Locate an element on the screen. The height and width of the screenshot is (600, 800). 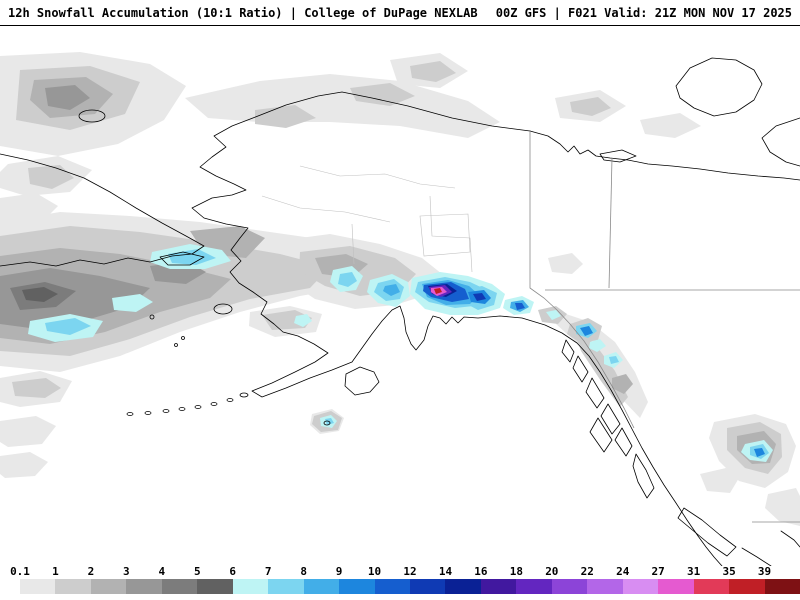
interior-boundaries is located at coordinates (367, 219).